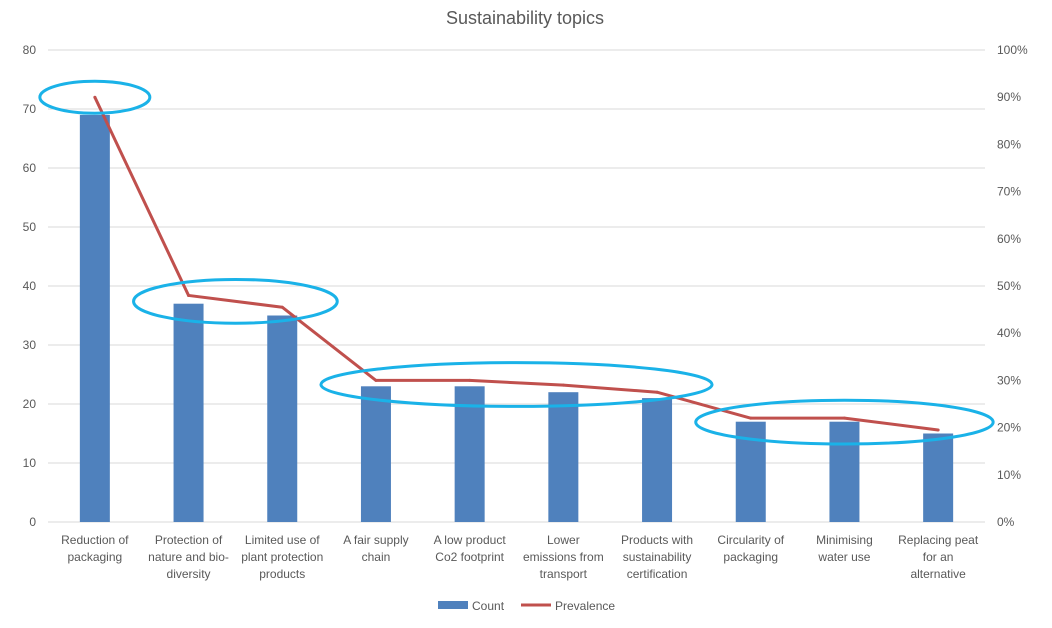 The height and width of the screenshot is (628, 1052). Describe the element at coordinates (657, 557) in the screenshot. I see `category-label: Products with sustainability certification` at that location.